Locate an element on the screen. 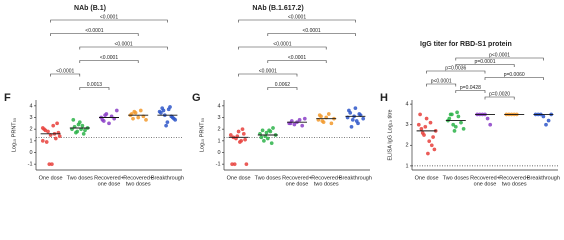 This screenshot has width=564, height=240. panel-letter: G is located at coordinates (196, 98).